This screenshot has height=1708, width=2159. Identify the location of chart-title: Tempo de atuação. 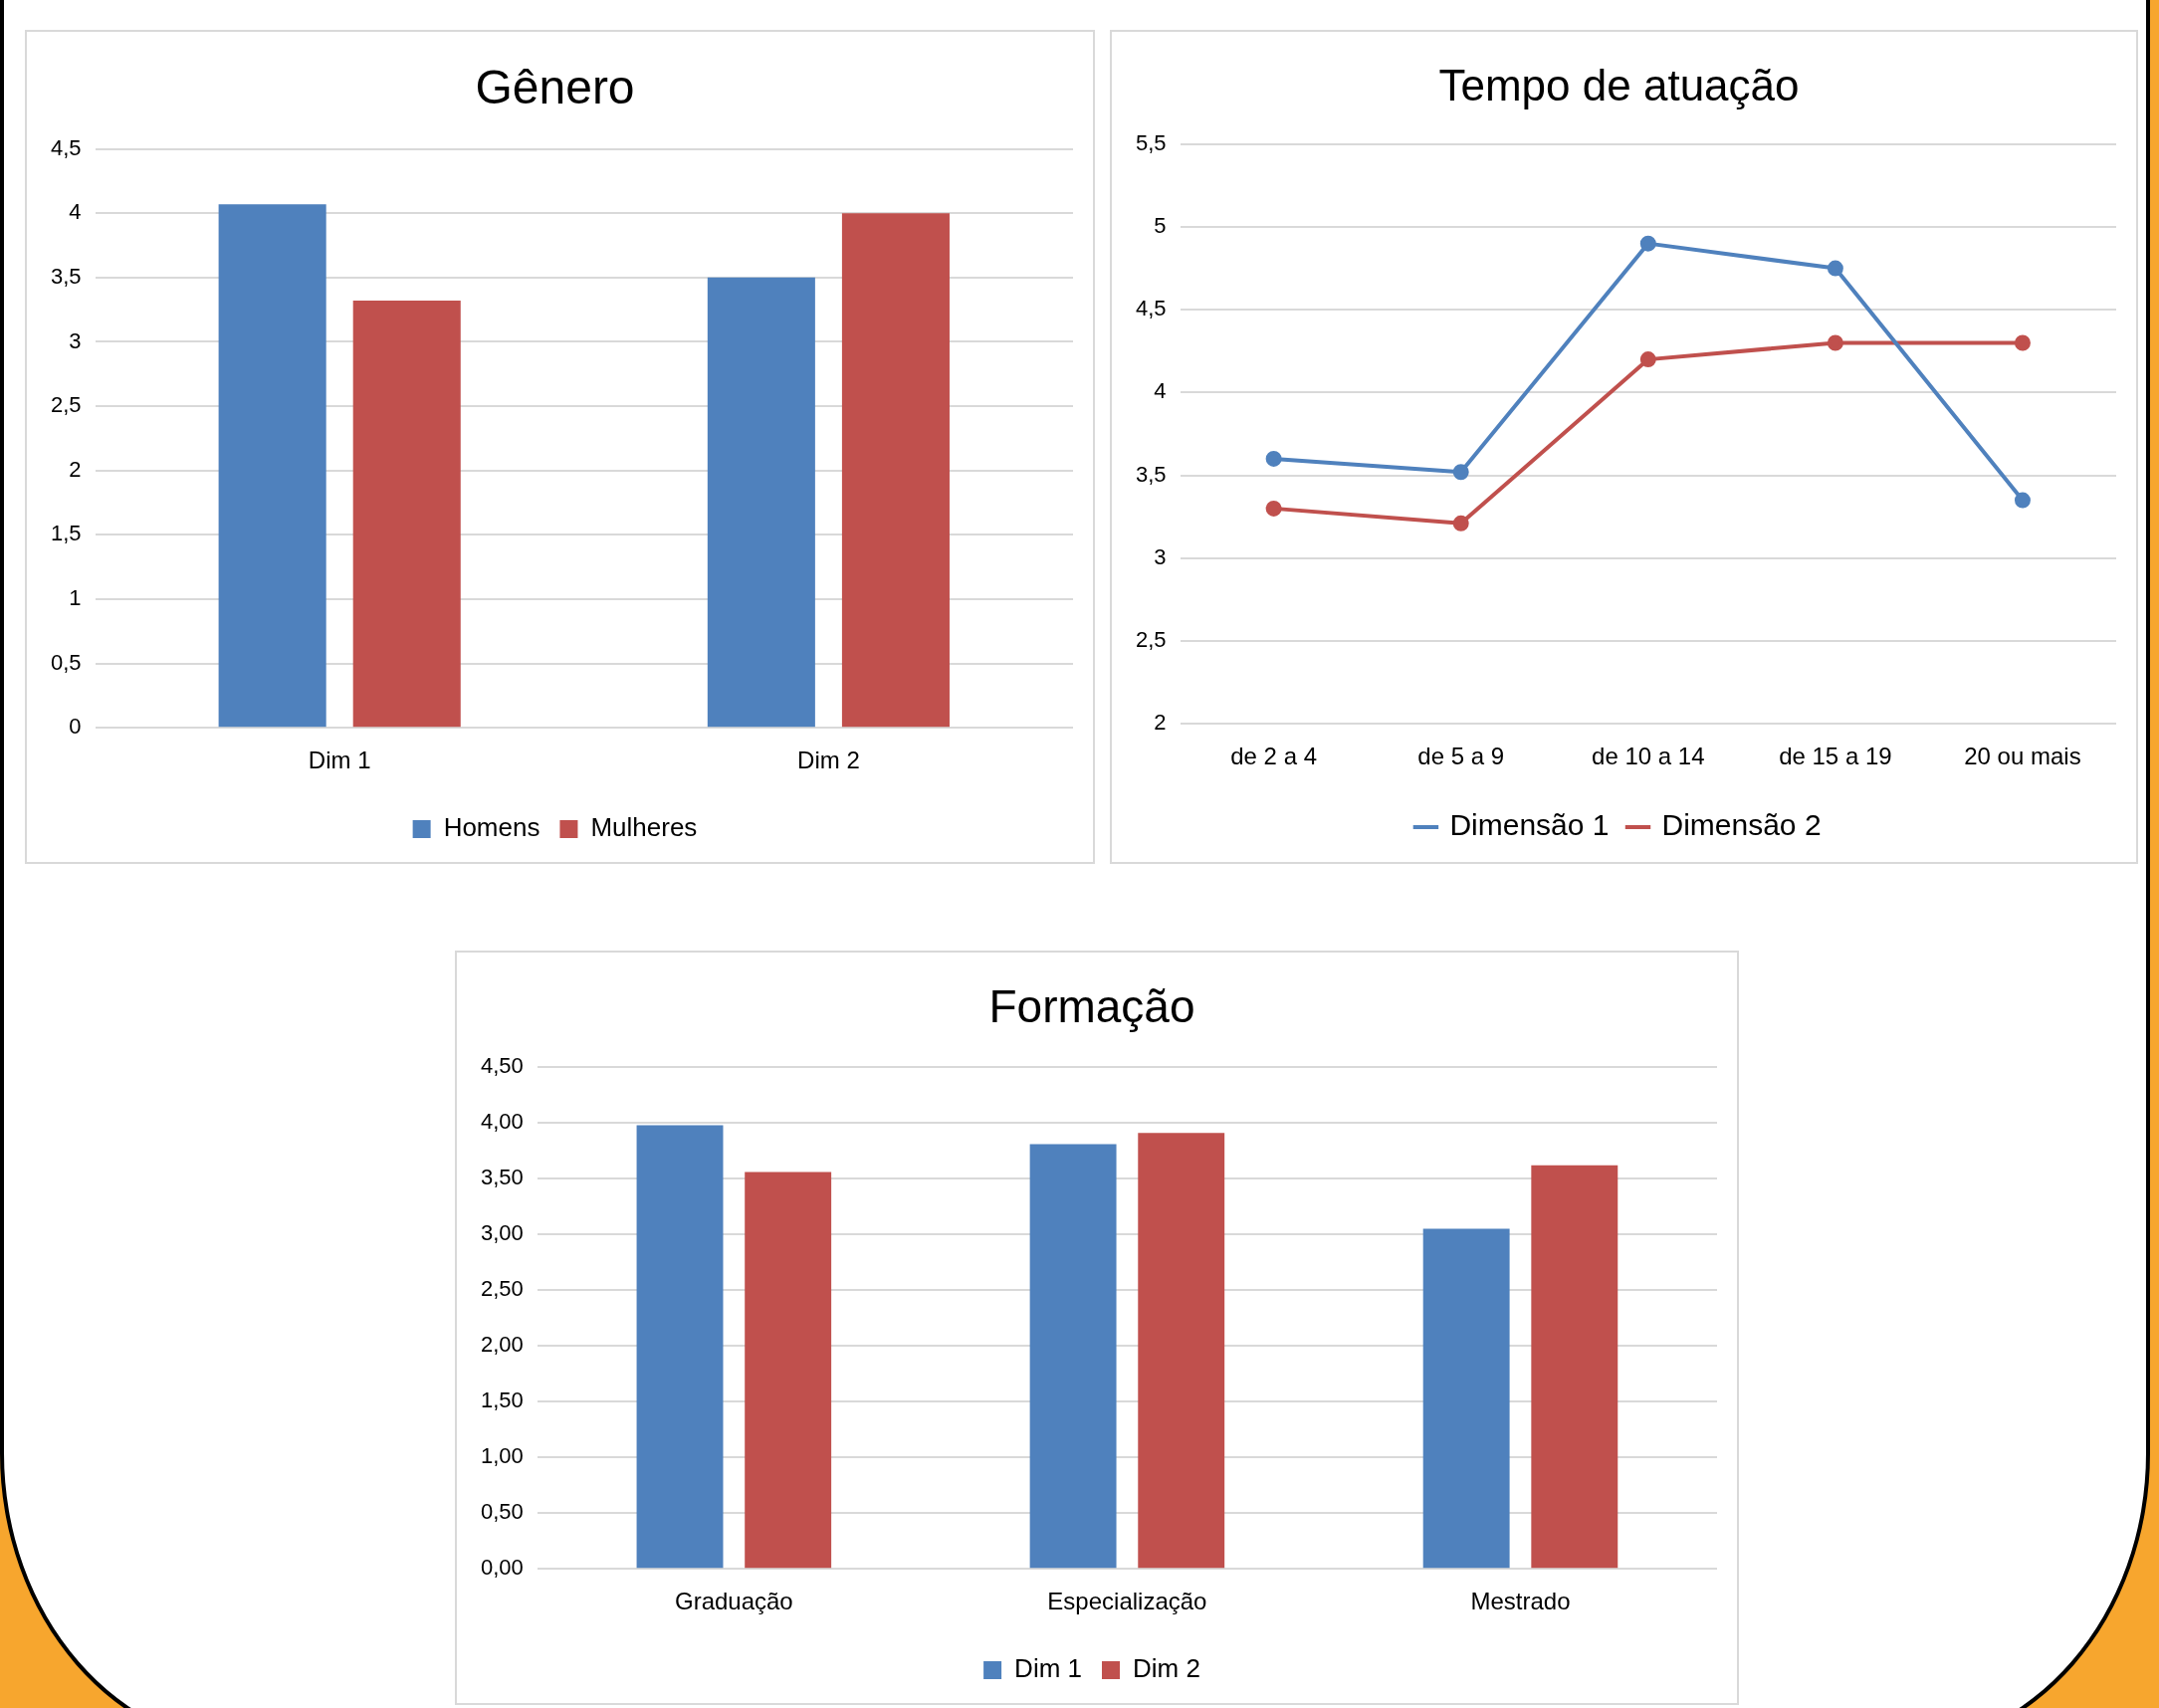
(1619, 85).